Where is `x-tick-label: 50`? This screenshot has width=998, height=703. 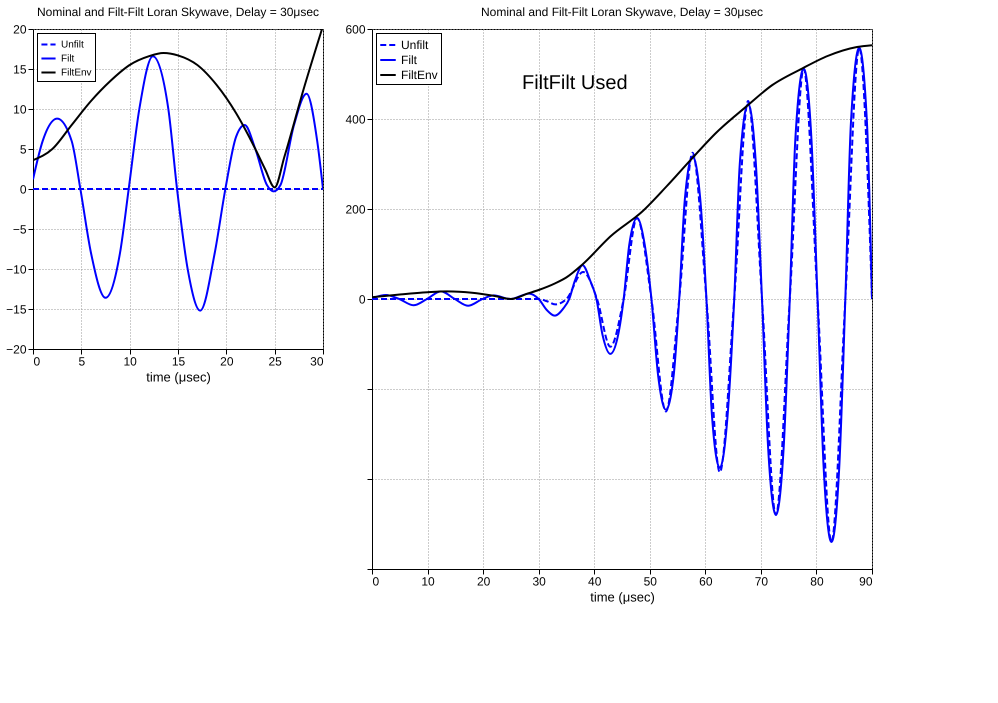 x-tick-label: 50 is located at coordinates (651, 581).